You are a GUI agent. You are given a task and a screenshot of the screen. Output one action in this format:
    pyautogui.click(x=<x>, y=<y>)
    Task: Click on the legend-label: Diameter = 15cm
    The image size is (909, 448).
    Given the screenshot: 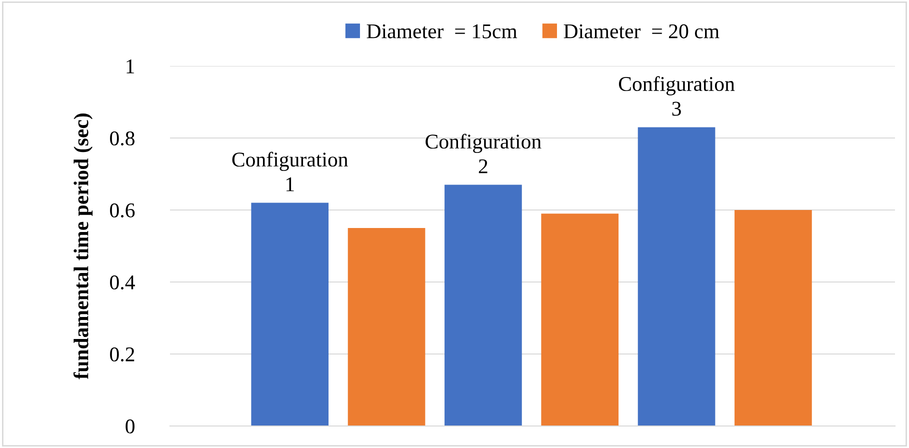 What is the action you would take?
    pyautogui.click(x=442, y=31)
    